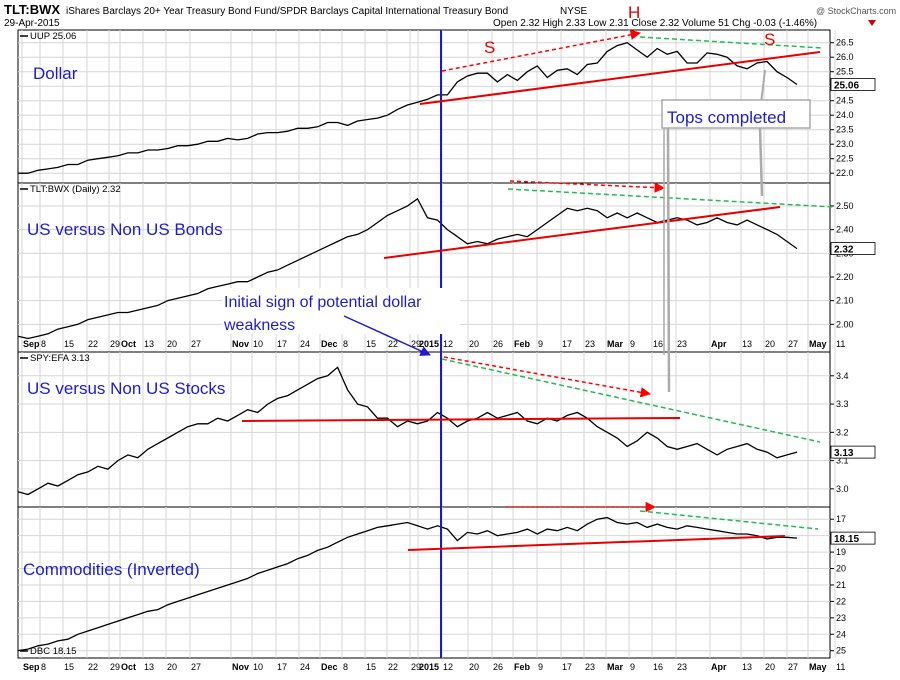 The image size is (900, 680). Describe the element at coordinates (323, 302) in the screenshot. I see `initial-sign-line1: Initial sign of potential dollar` at that location.